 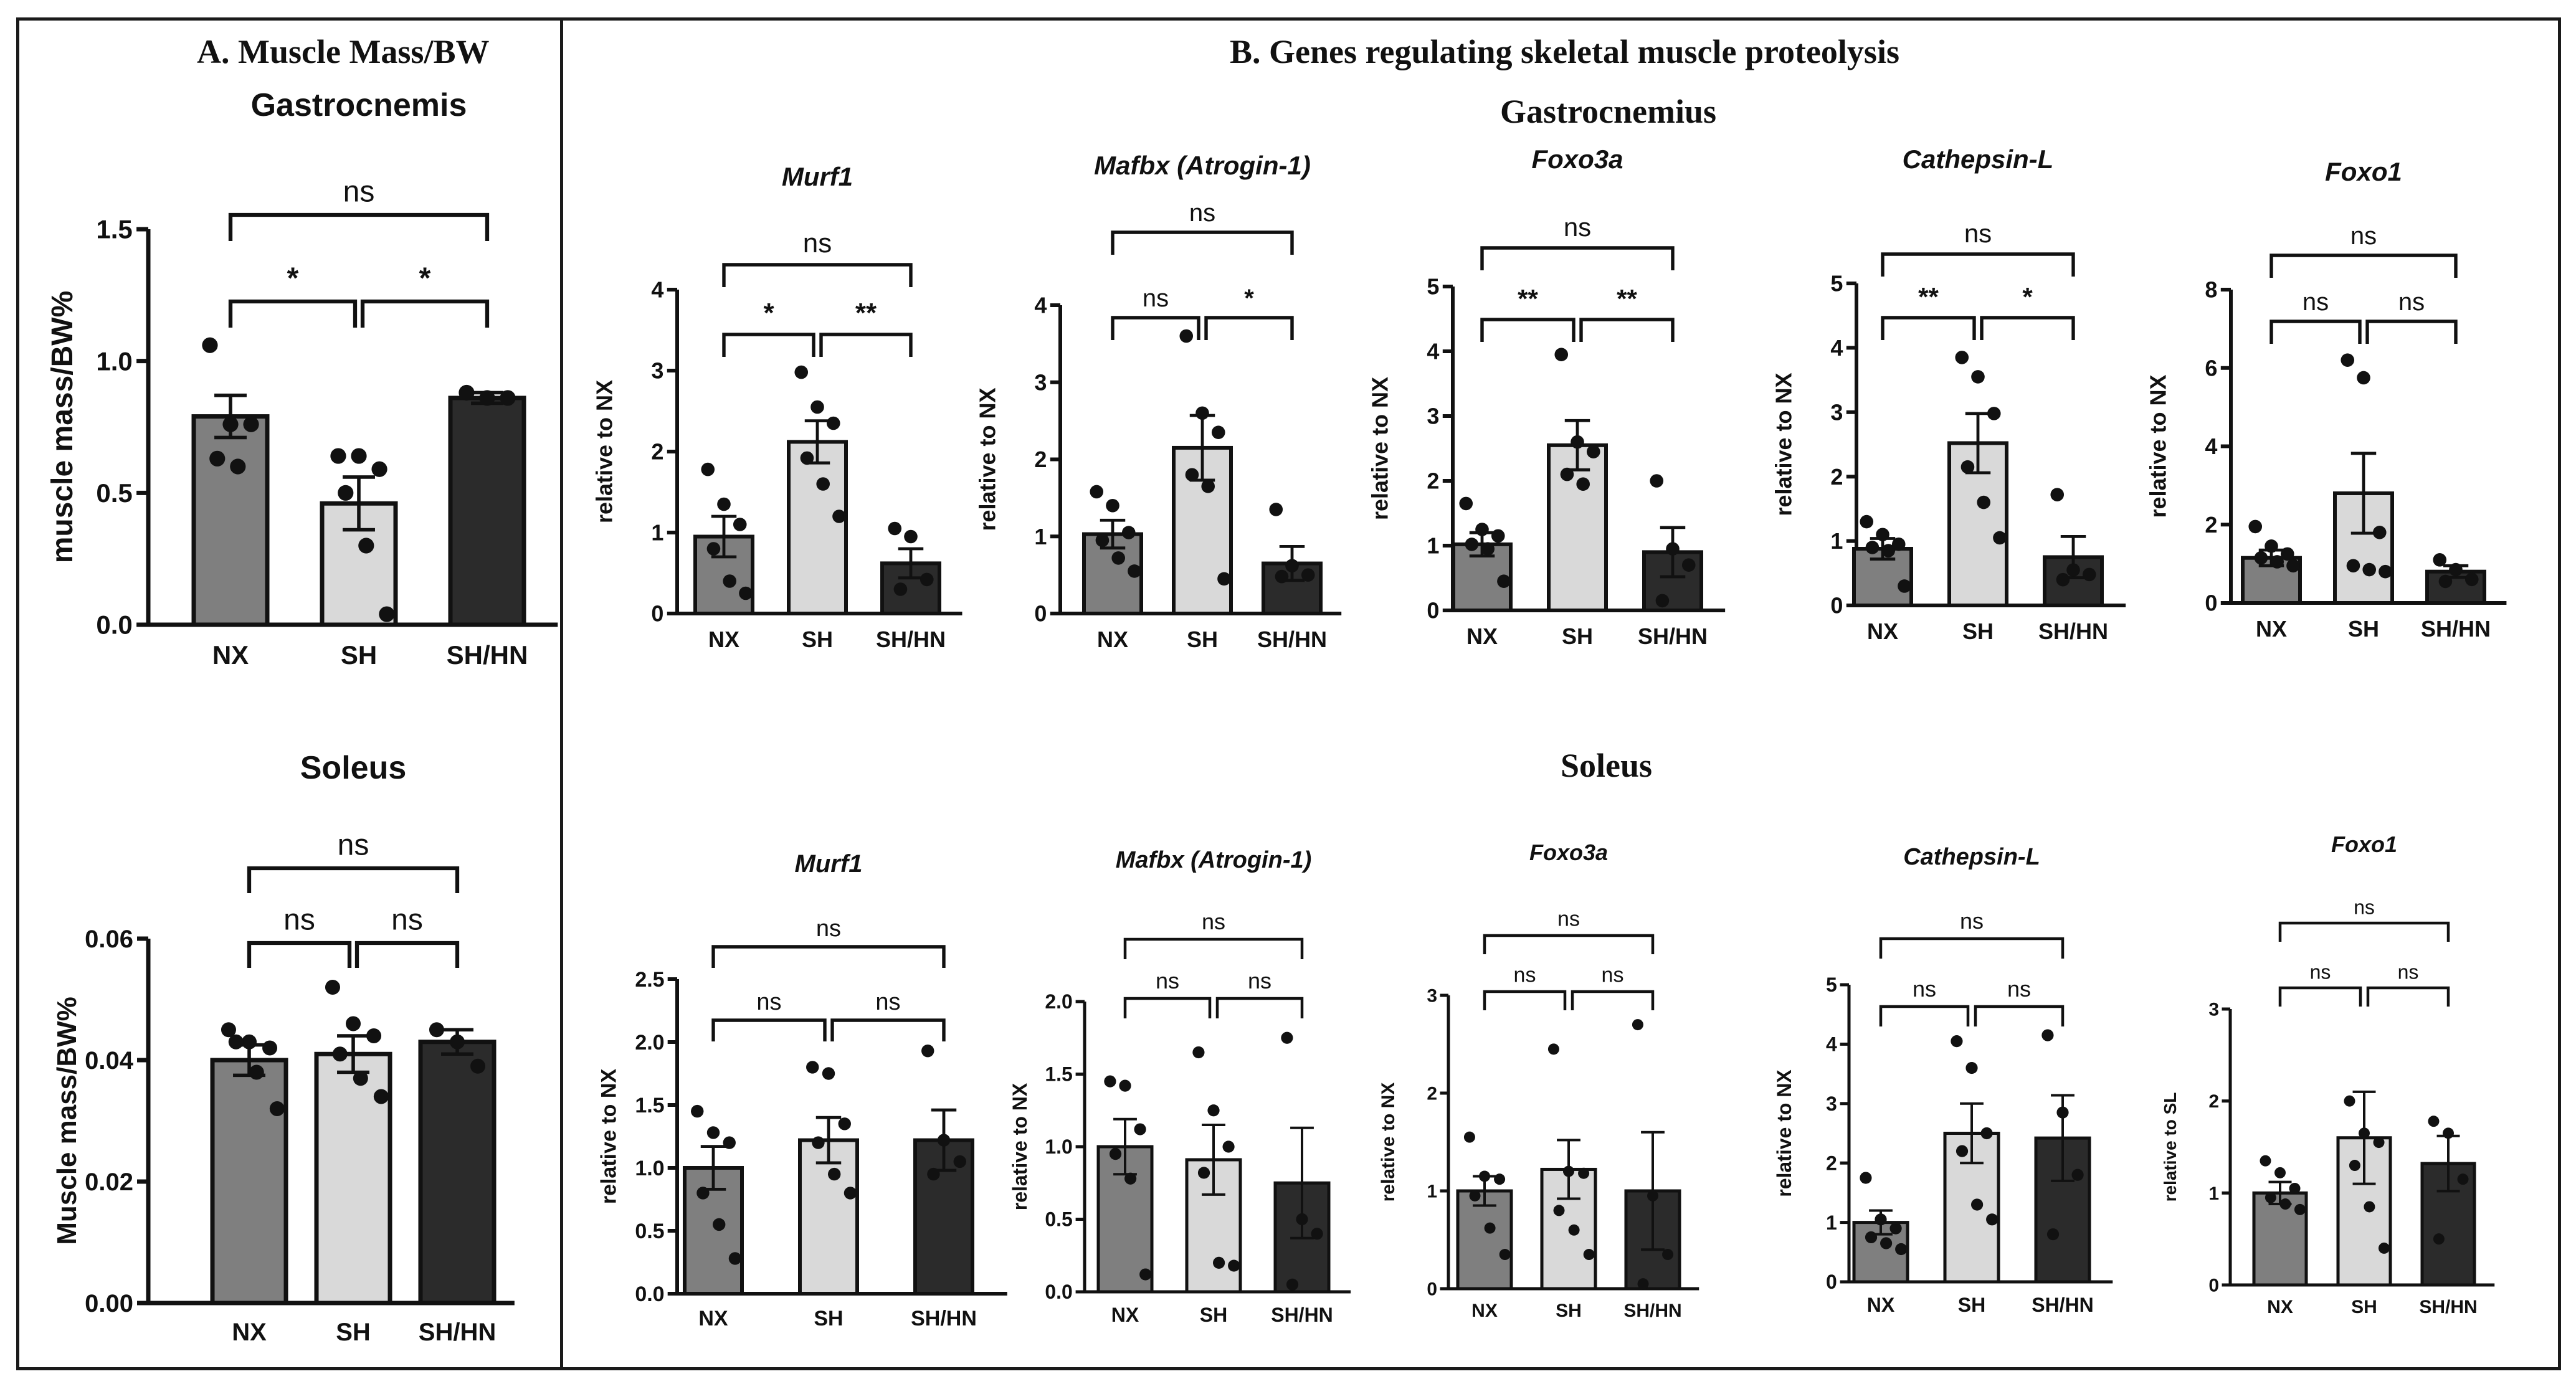 What do you see at coordinates (230, 520) in the screenshot?
I see `bar-nx` at bounding box center [230, 520].